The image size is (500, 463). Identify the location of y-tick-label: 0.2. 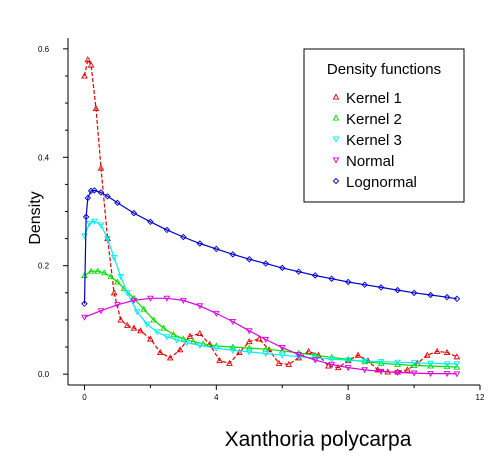
(44, 266).